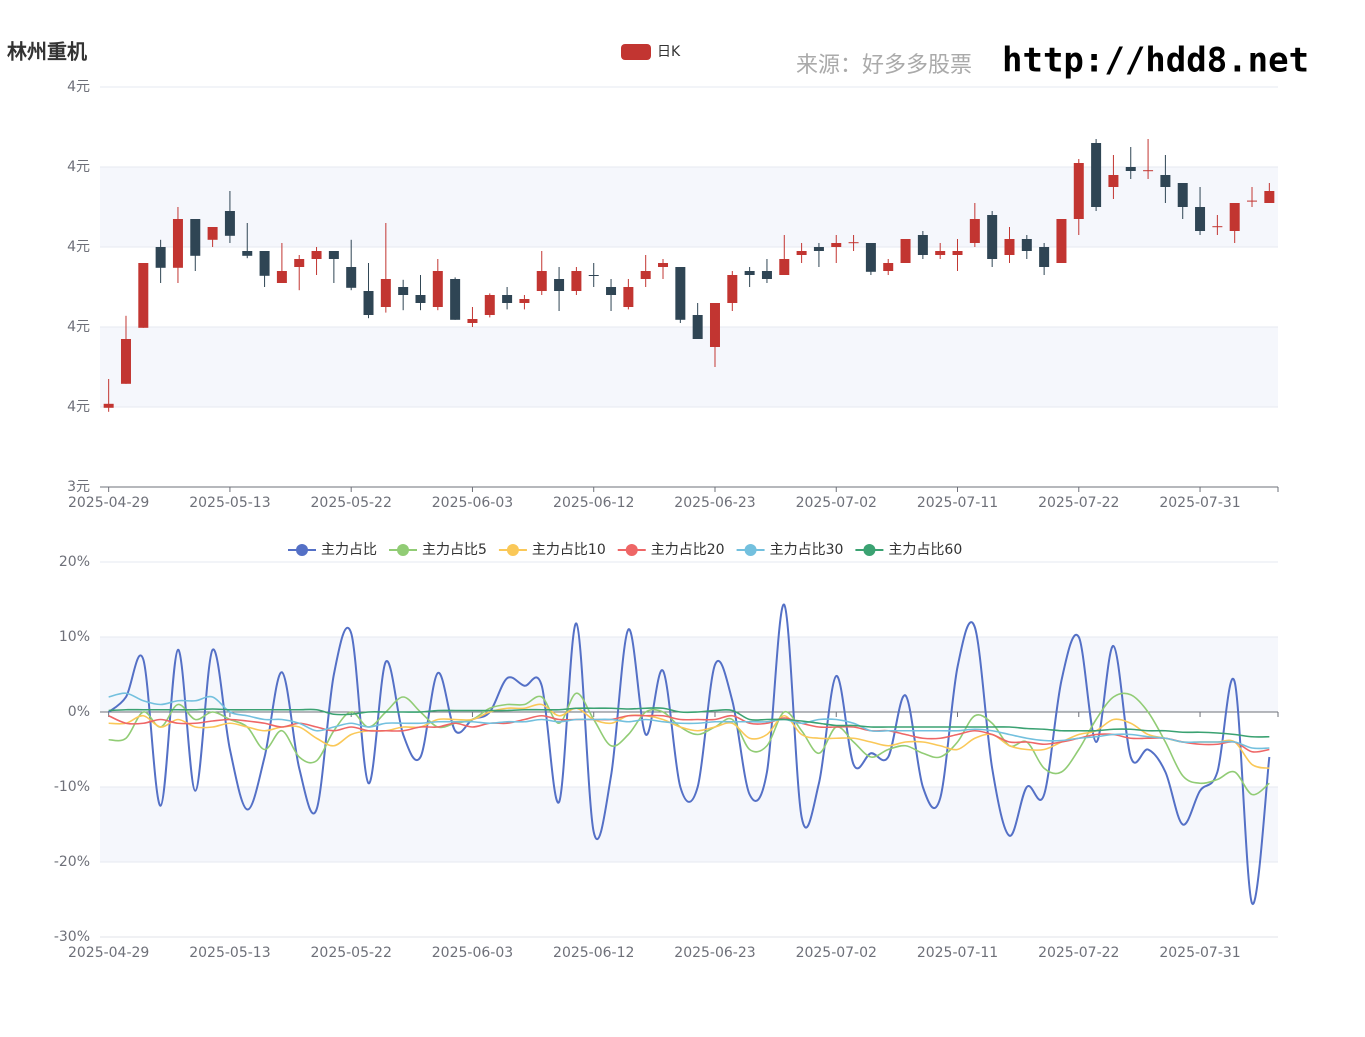 The width and height of the screenshot is (1365, 1037). Describe the element at coordinates (569, 550) in the screenshot. I see `legend-label: 主力占比10` at that location.